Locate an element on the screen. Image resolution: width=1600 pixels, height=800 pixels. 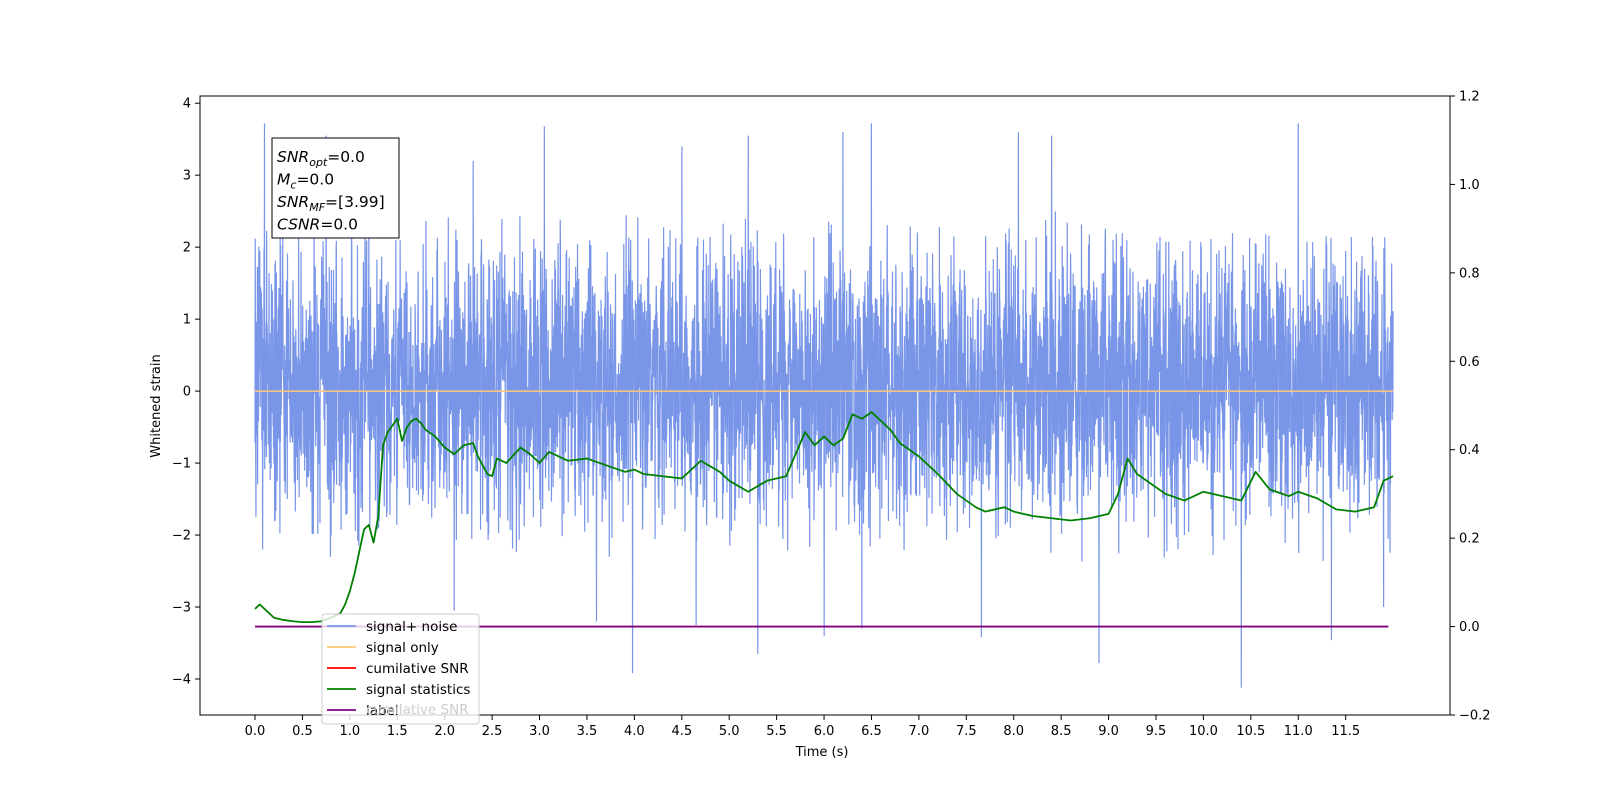
x-tick-label: 11.0 is located at coordinates (1298, 731).